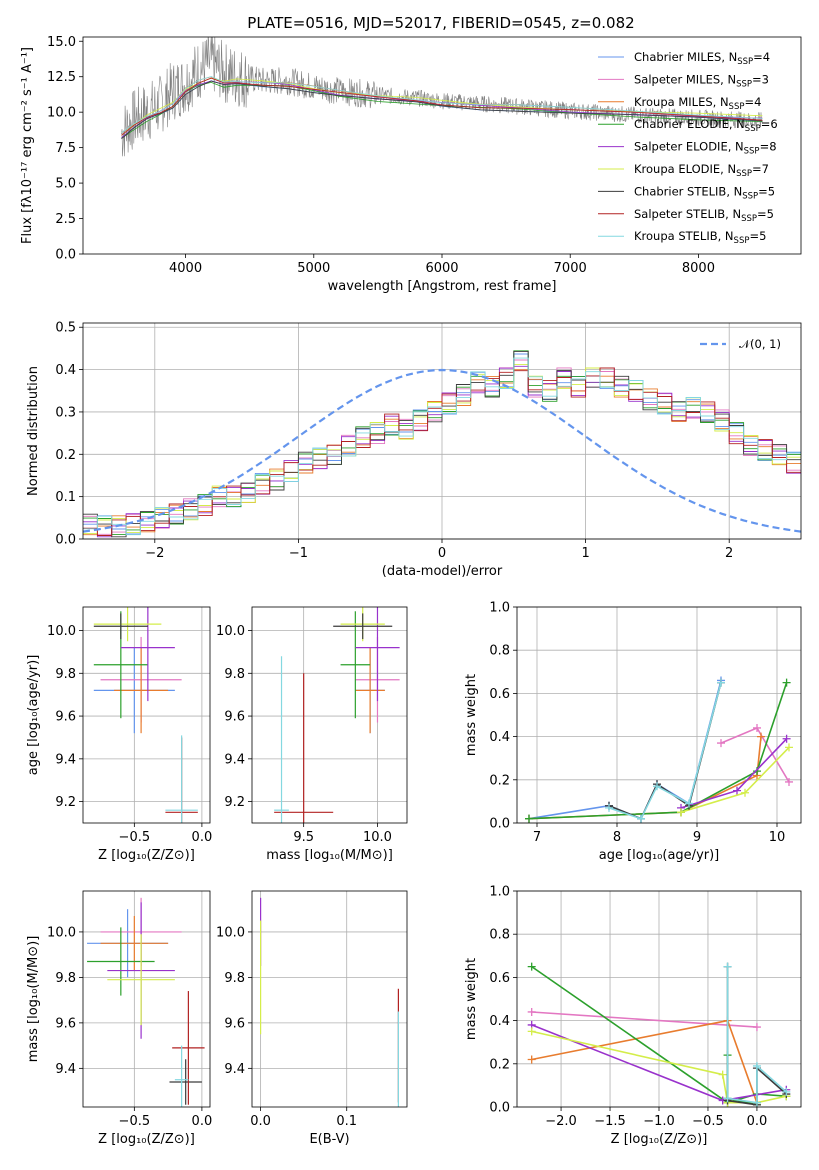 This screenshot has width=819, height=1170. Describe the element at coordinates (659, 855) in the screenshot. I see `x-axis-label: age [log₁₀(age/yr)]` at that location.